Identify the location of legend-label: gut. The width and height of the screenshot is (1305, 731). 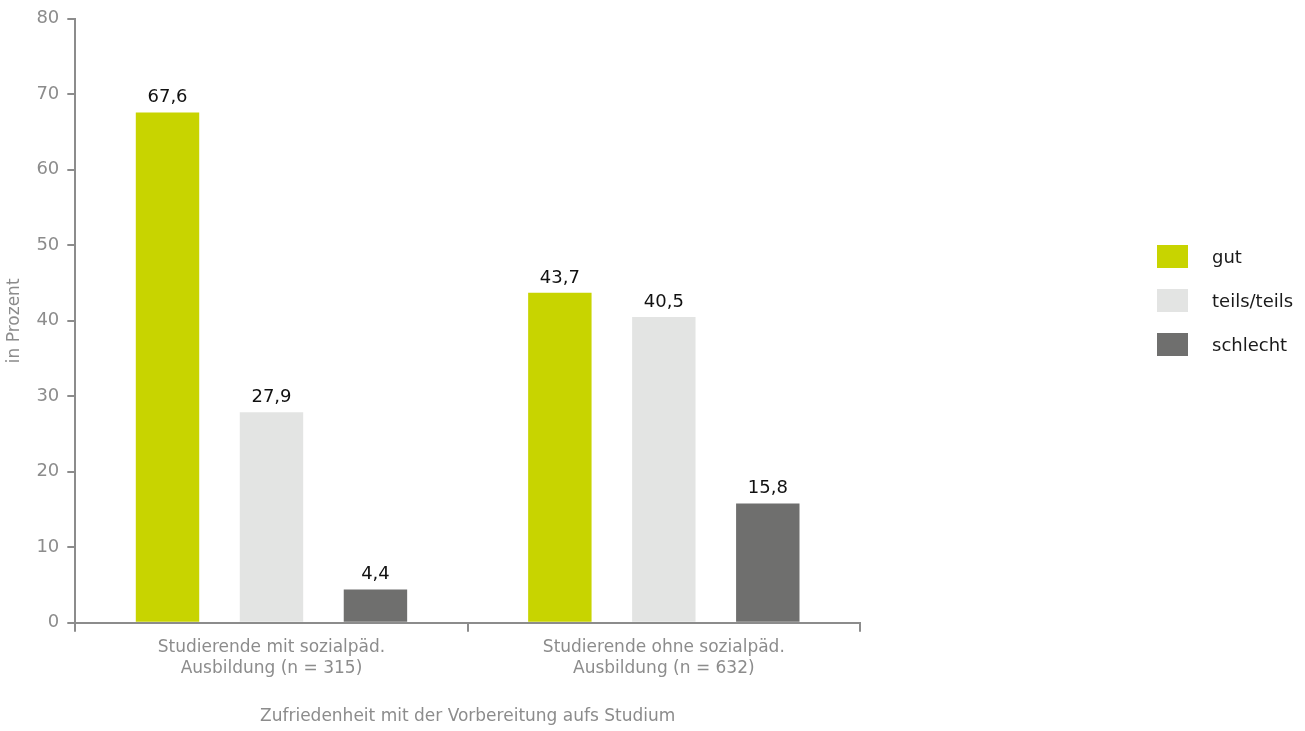
(1227, 256).